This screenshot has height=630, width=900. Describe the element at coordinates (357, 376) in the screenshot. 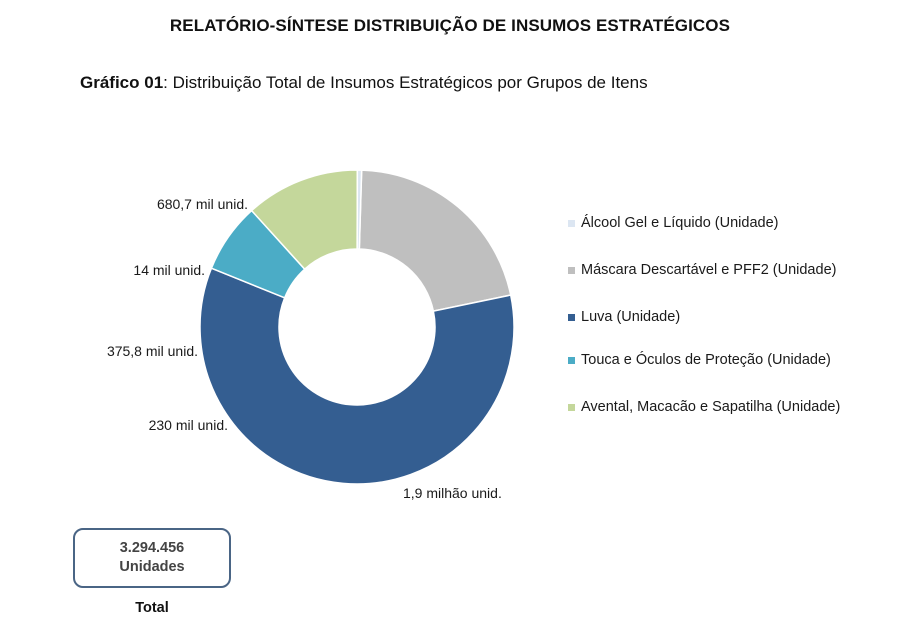

I see `donut-slice-luva-unidade` at that location.